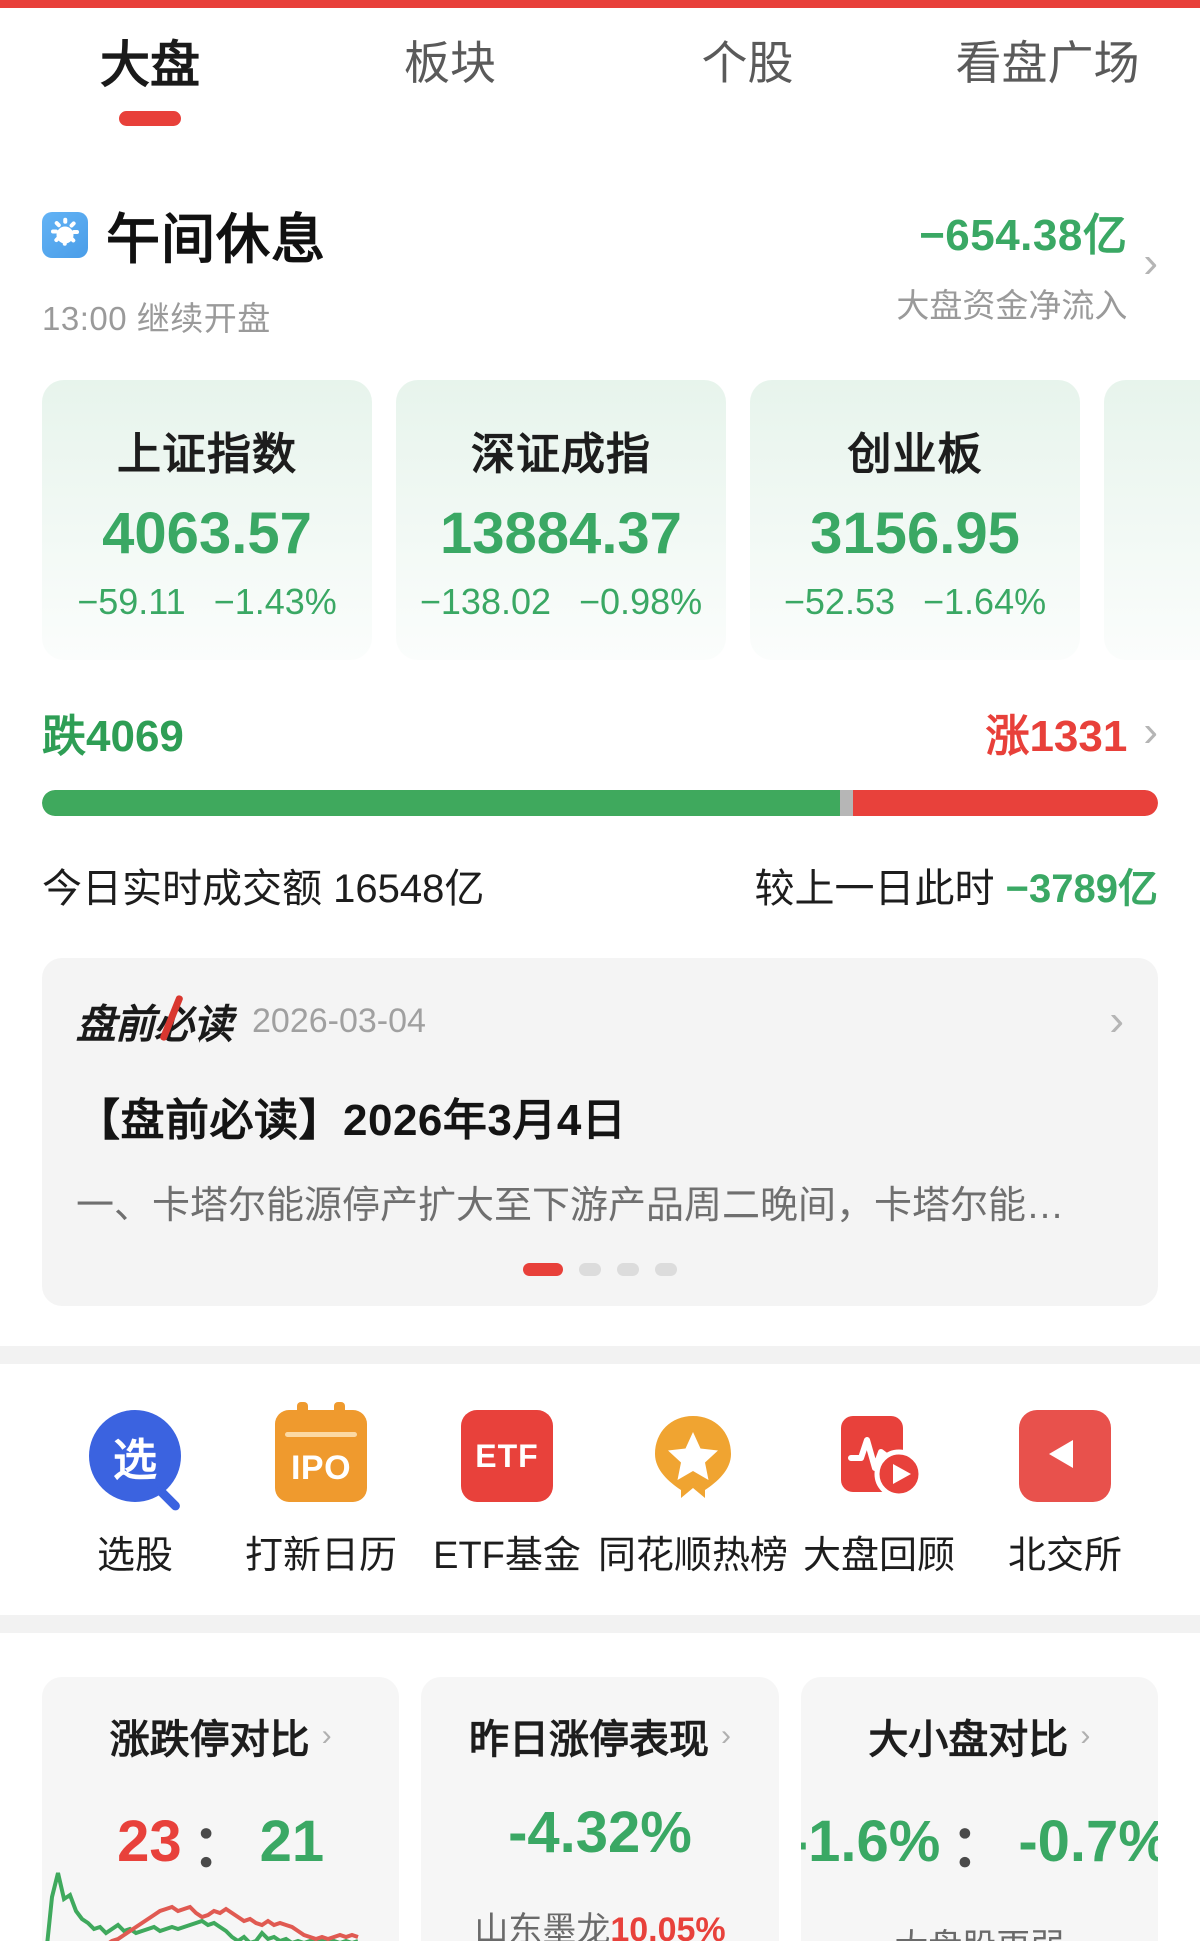 This screenshot has width=1200, height=1941. I want to click on quick-actions-row: 选 选股 IPO 打新日历 ETF ETF基金, so click(600, 1489).